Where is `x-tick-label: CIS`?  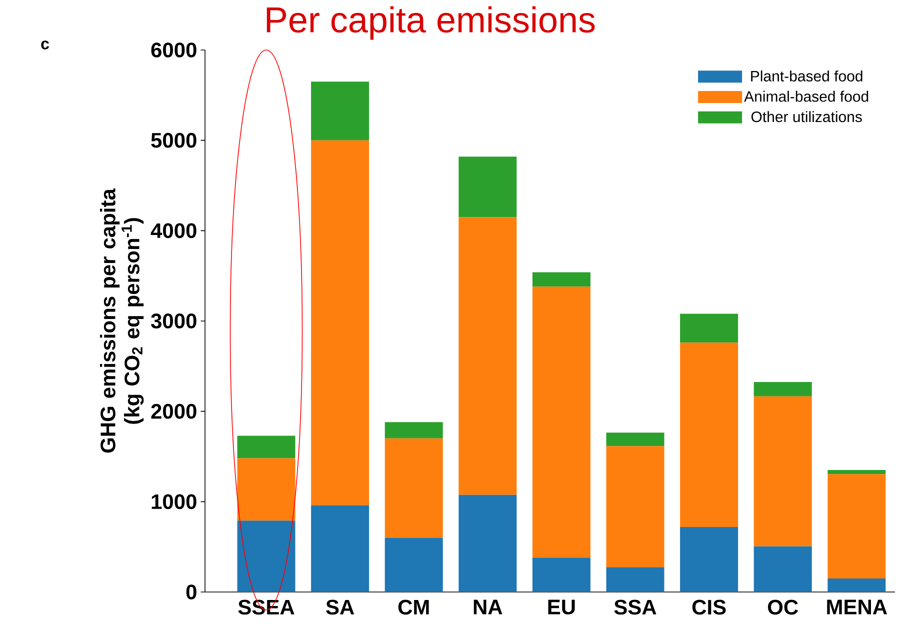 x-tick-label: CIS is located at coordinates (709, 607).